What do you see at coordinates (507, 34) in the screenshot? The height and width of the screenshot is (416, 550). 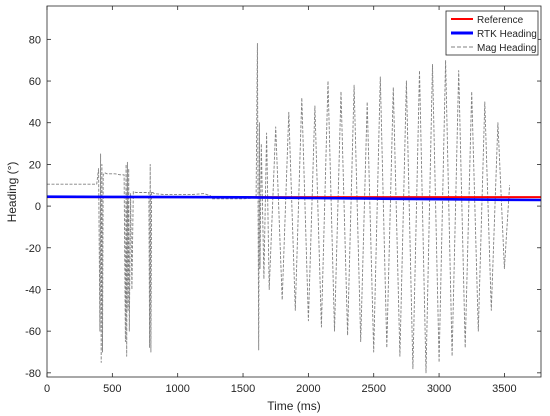 I see `legend-label-rtk-heading: RTK Heading` at bounding box center [507, 34].